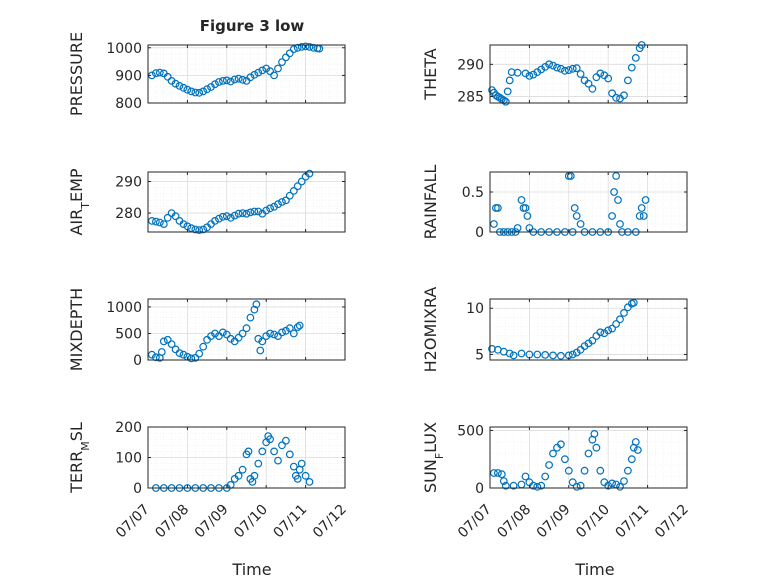  I want to click on subplot-air_temp: 280 290 AIRTEMP, so click(206, 202).